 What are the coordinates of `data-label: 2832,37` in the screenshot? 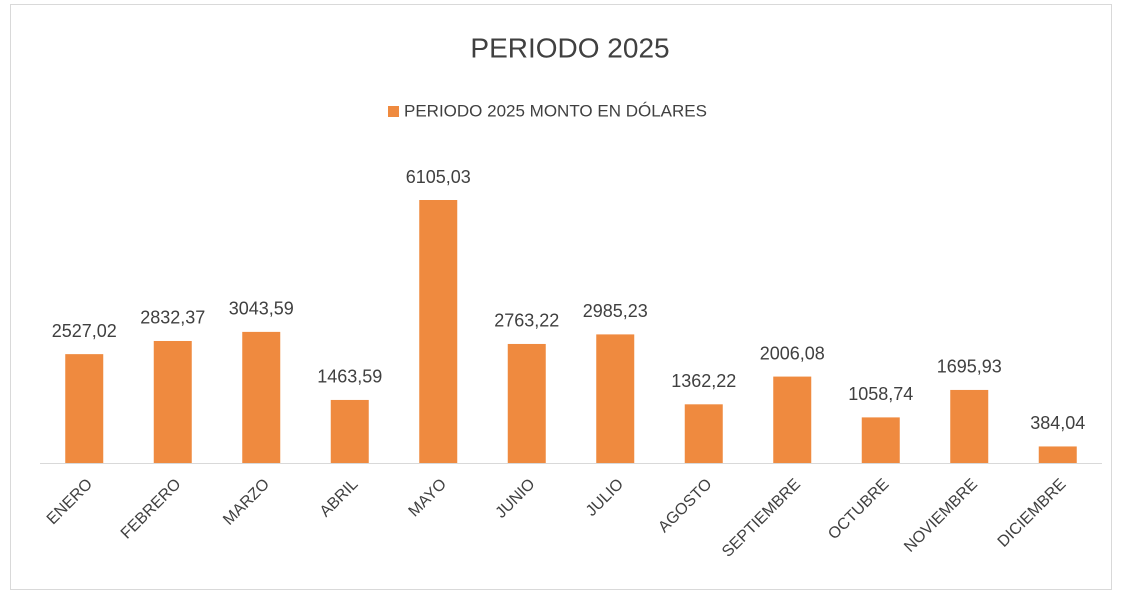 It's located at (172, 318).